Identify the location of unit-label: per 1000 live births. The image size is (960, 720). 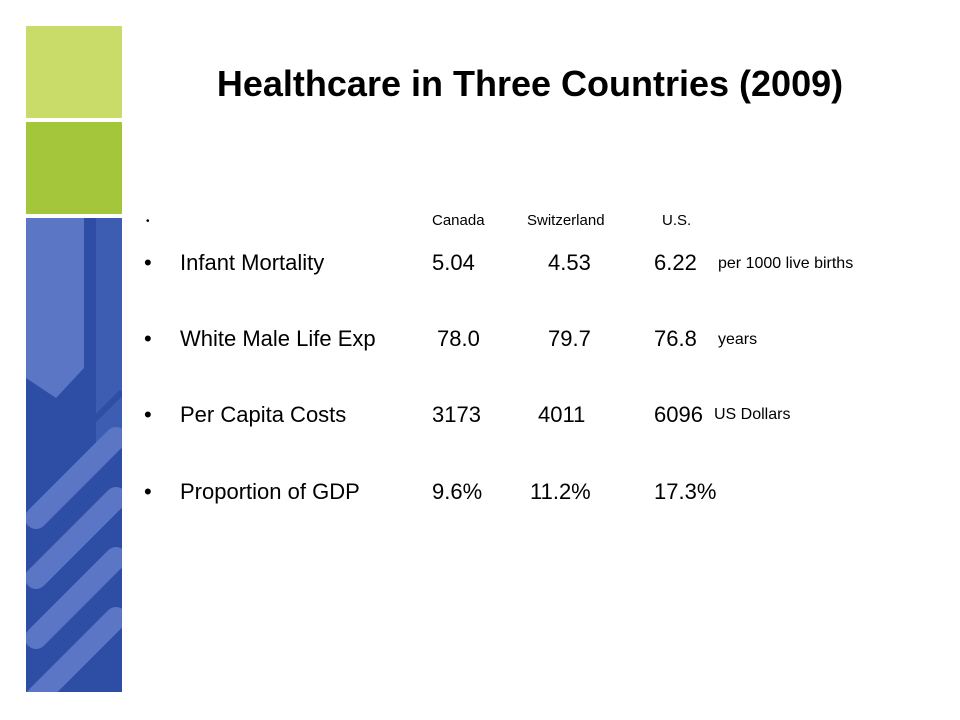
(786, 263).